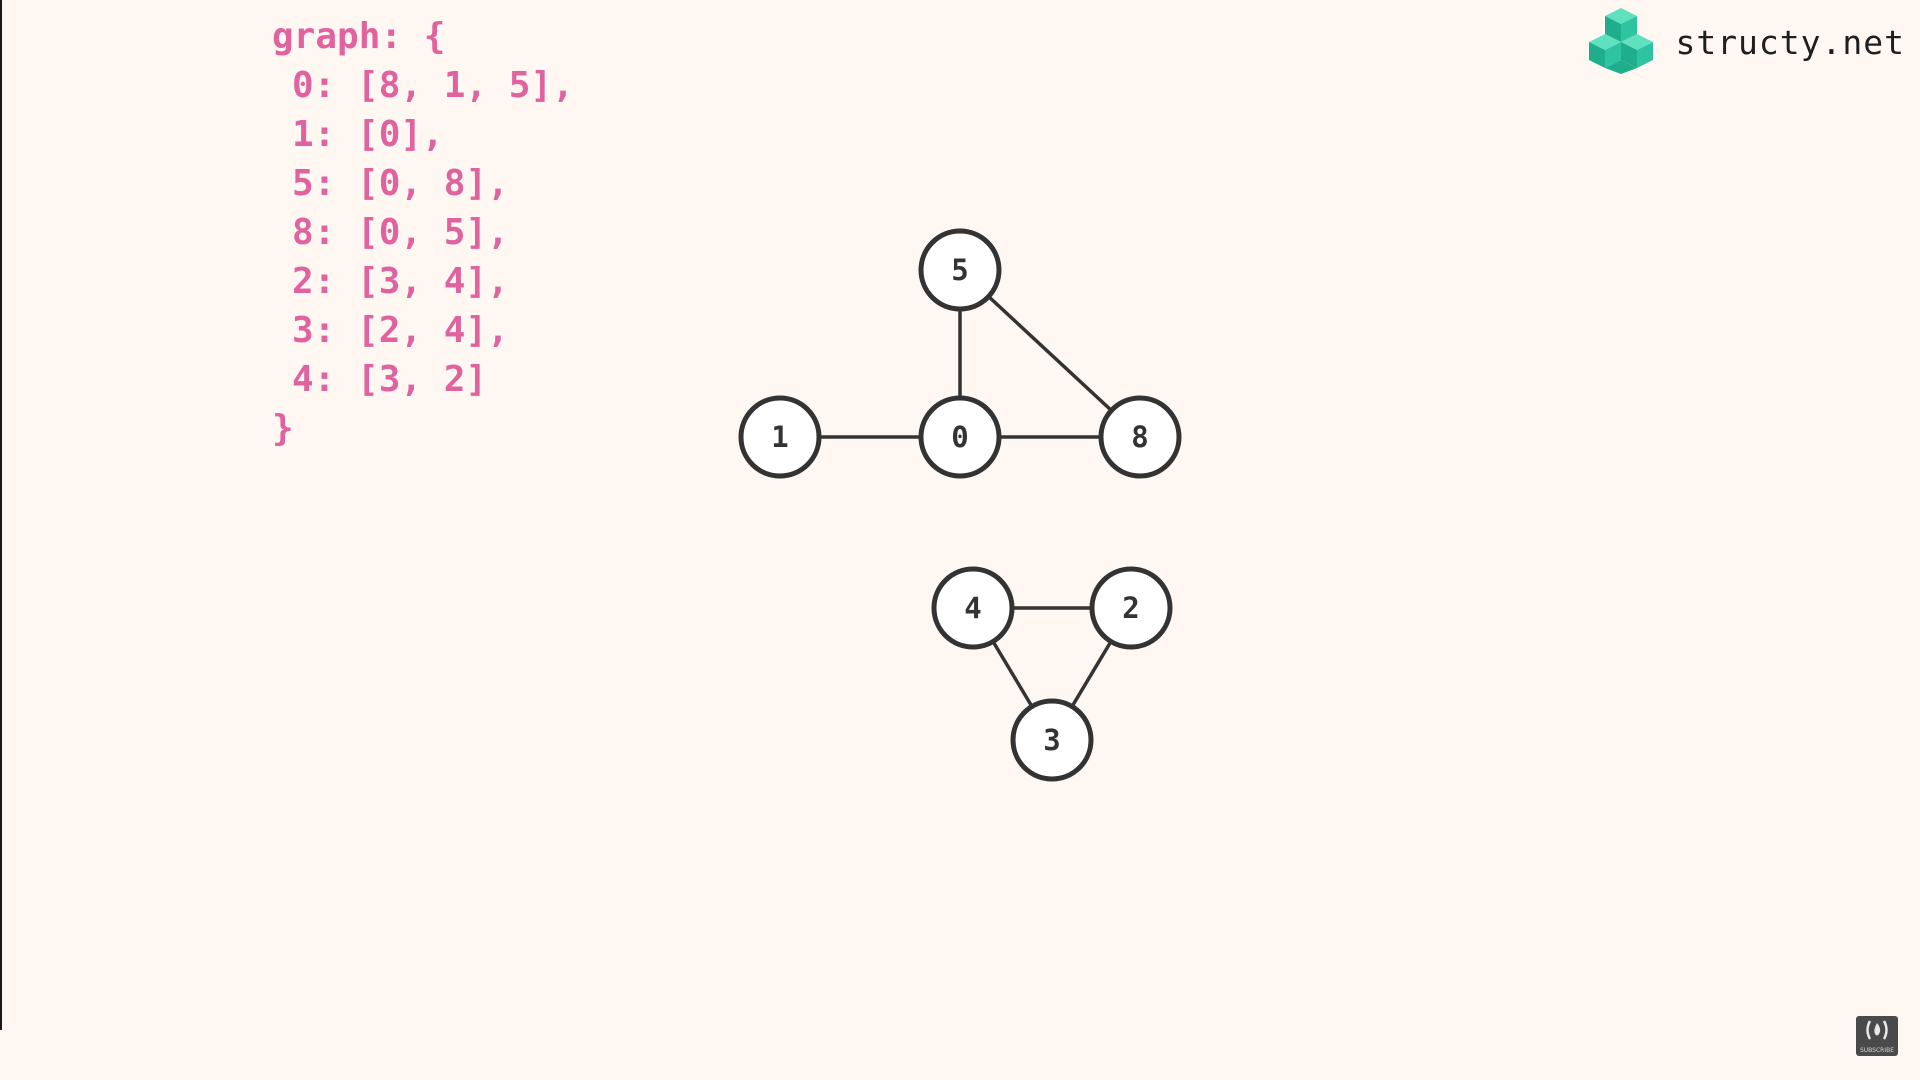 This screenshot has width=1920, height=1080. Describe the element at coordinates (1, 515) in the screenshot. I see `left-border` at that location.